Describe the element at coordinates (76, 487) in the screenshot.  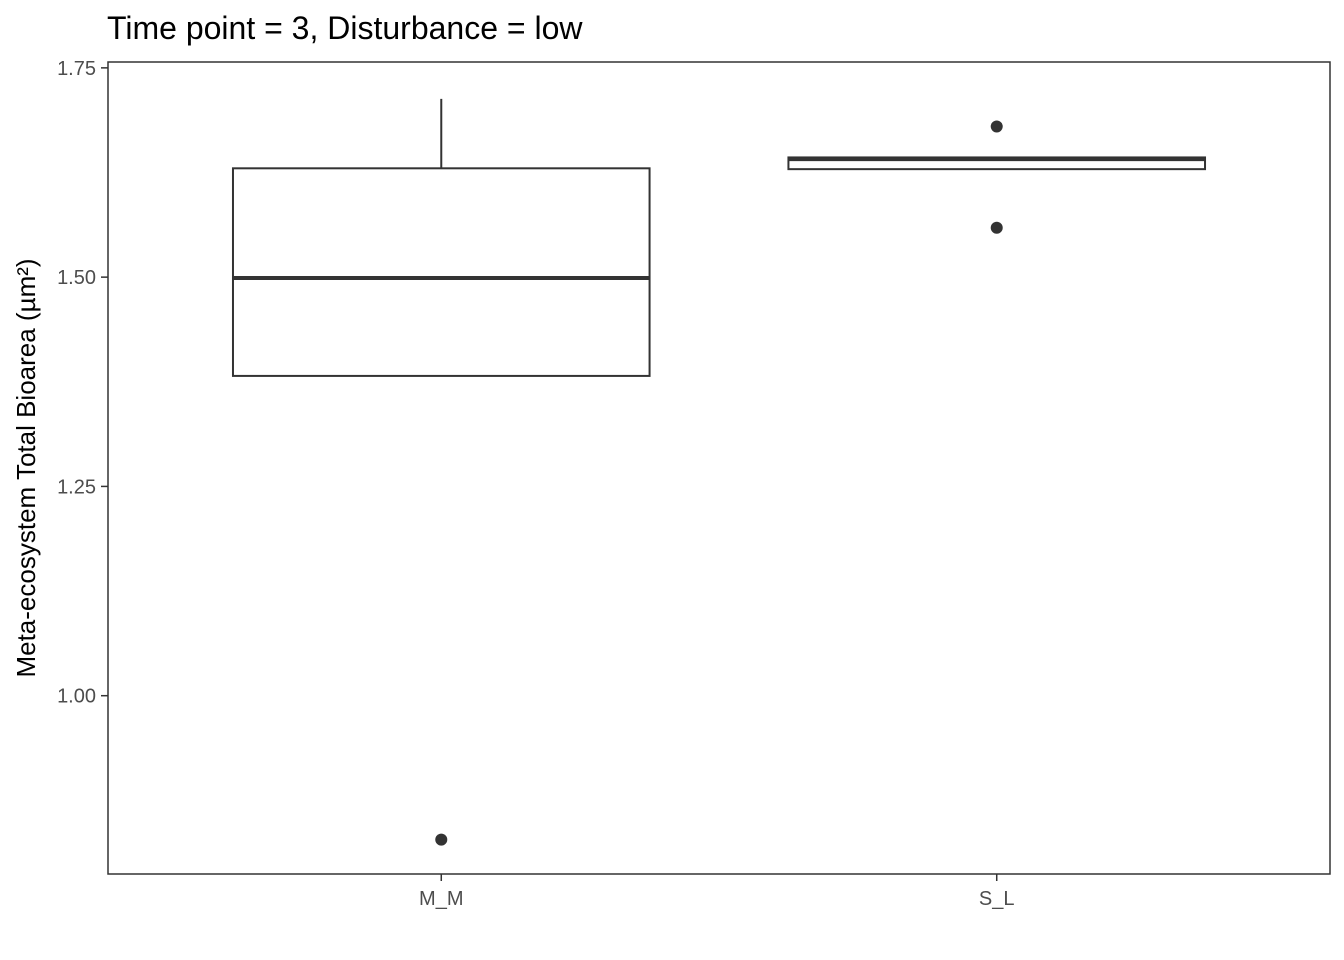
I see `y-tick-label: 1.25` at that location.